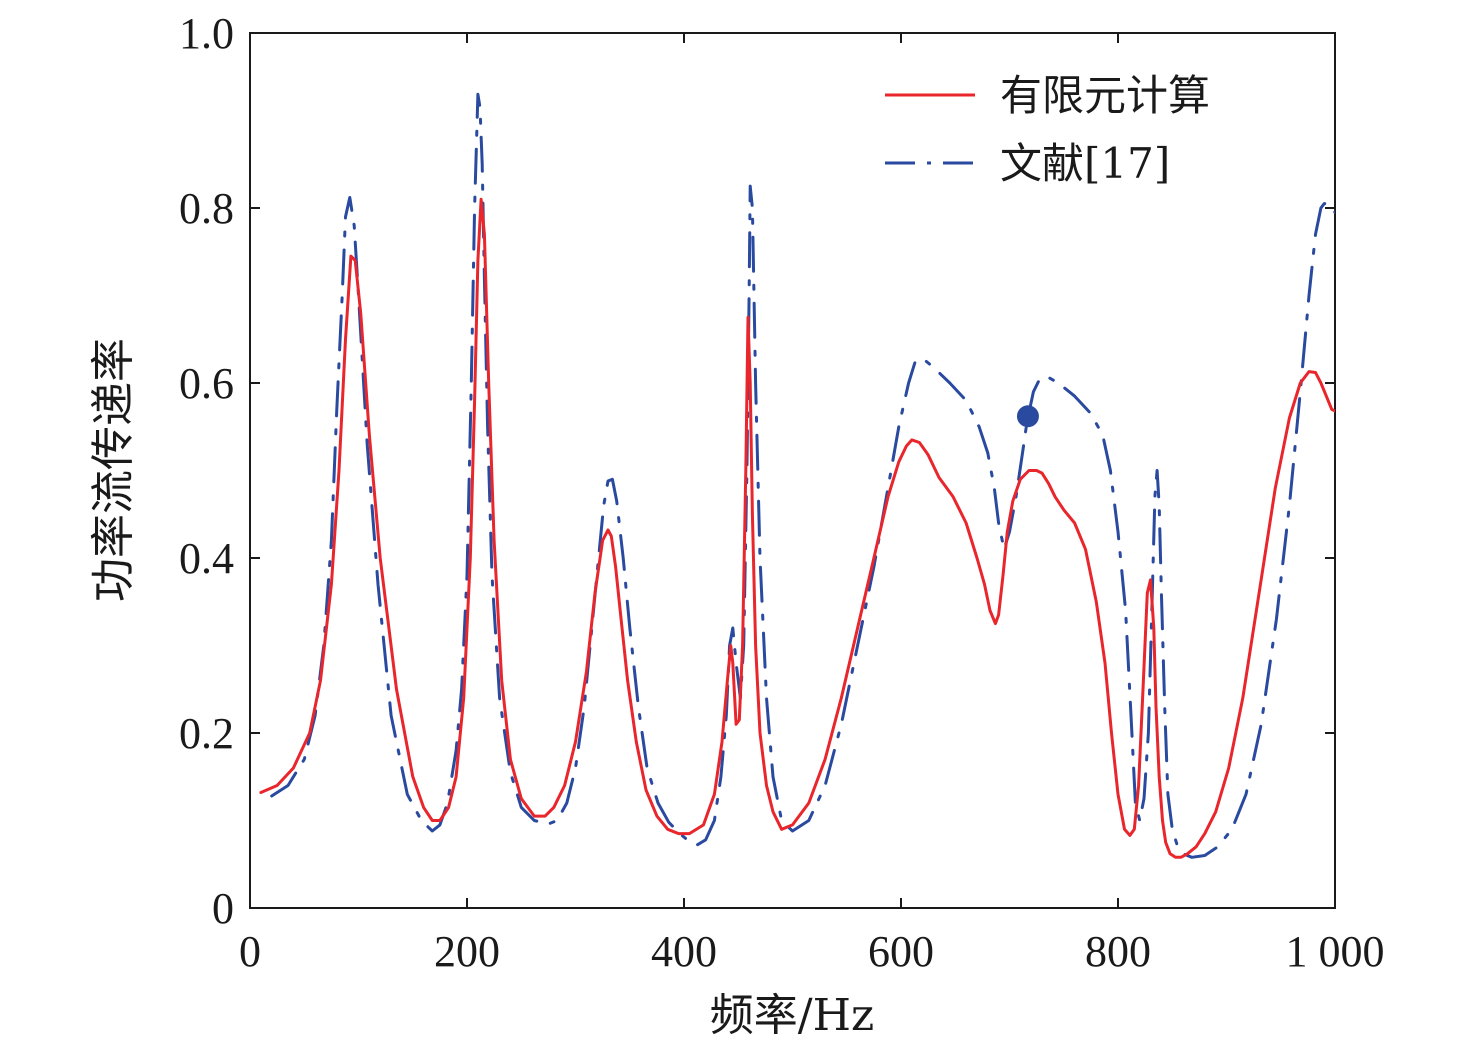 The width and height of the screenshot is (1476, 1053). Describe the element at coordinates (113, 470) in the screenshot. I see `y-axis-title: 功率流传递率` at that location.